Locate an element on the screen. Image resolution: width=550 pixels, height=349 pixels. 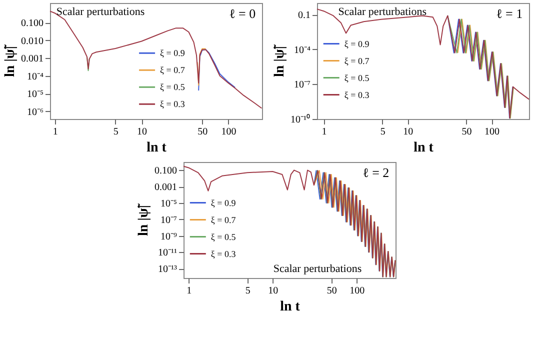
y-tick-label: 10⁻¹¹ is located at coordinates (168, 253).